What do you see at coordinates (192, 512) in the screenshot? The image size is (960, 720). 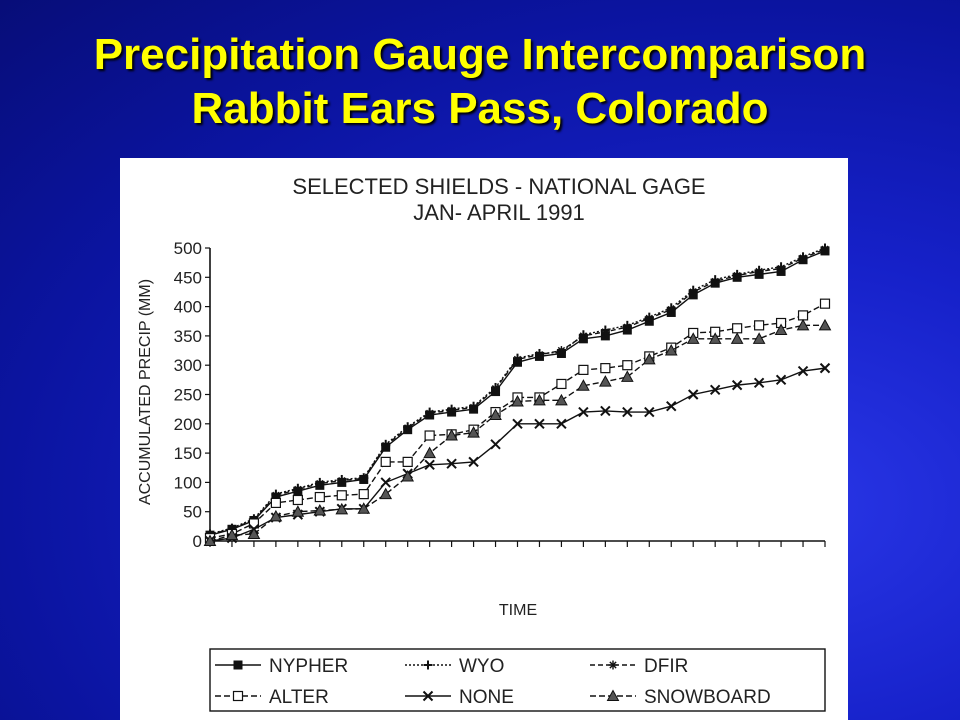 I see `y-tick-label: 50` at bounding box center [192, 512].